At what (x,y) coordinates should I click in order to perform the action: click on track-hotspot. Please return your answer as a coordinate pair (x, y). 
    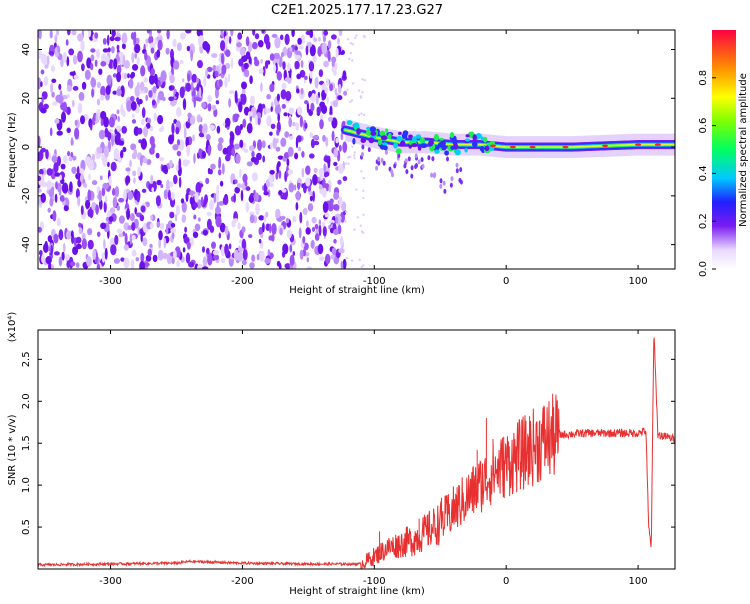
    Looking at the image, I should click on (512, 147).